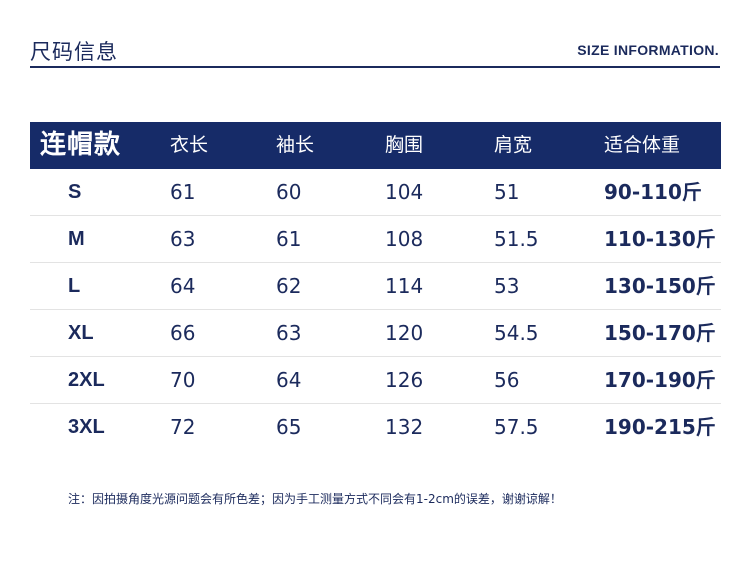  Describe the element at coordinates (375, 427) in the screenshot. I see `table-row: 3XL 72 65 132 57.5 190-215斤` at that location.